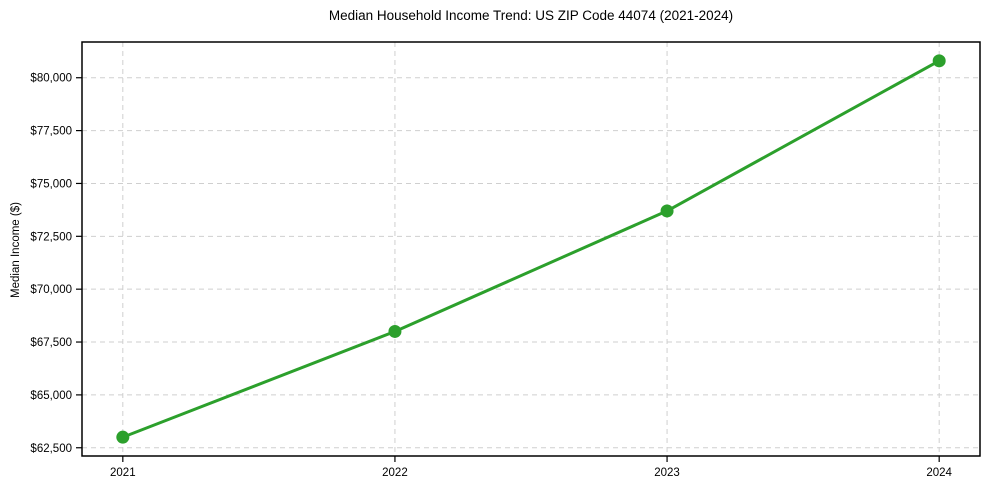 The image size is (989, 490). Describe the element at coordinates (51, 396) in the screenshot. I see `y-tick-label: $65,000` at that location.